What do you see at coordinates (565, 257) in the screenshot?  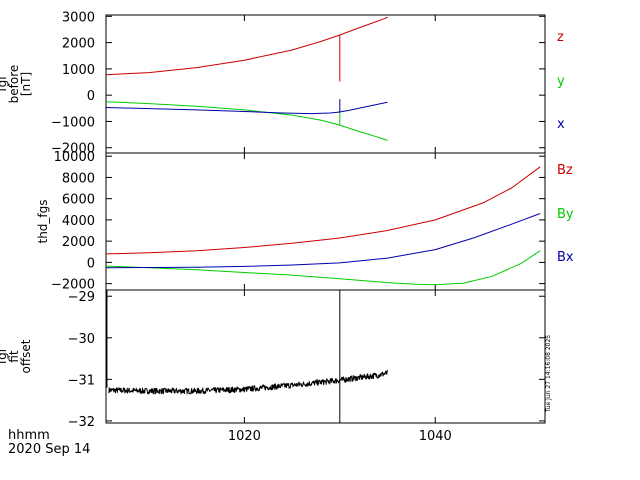 I see `legend-Bx: Bx` at bounding box center [565, 257].